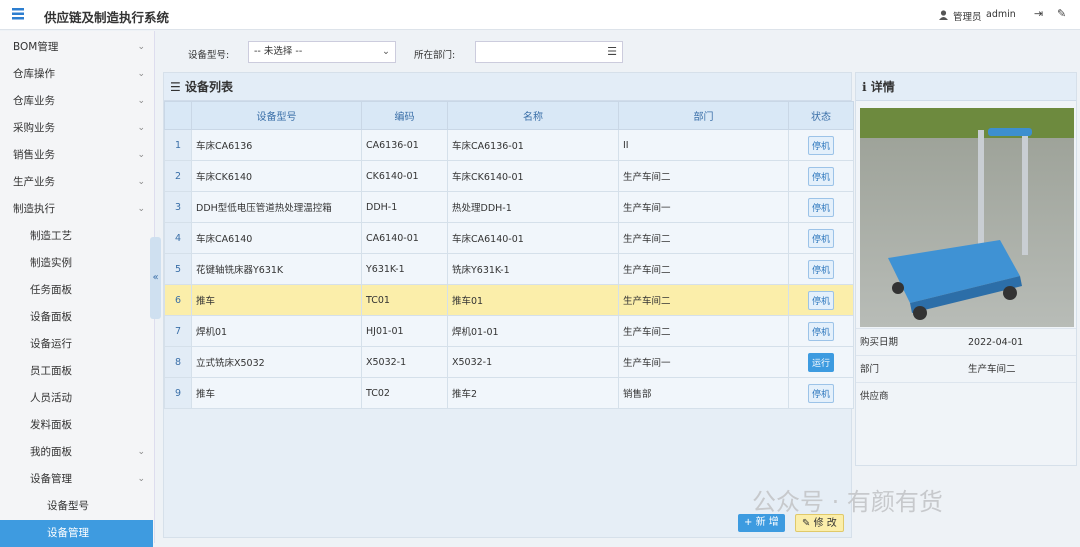  I want to click on status-cell: 运行, so click(821, 362).